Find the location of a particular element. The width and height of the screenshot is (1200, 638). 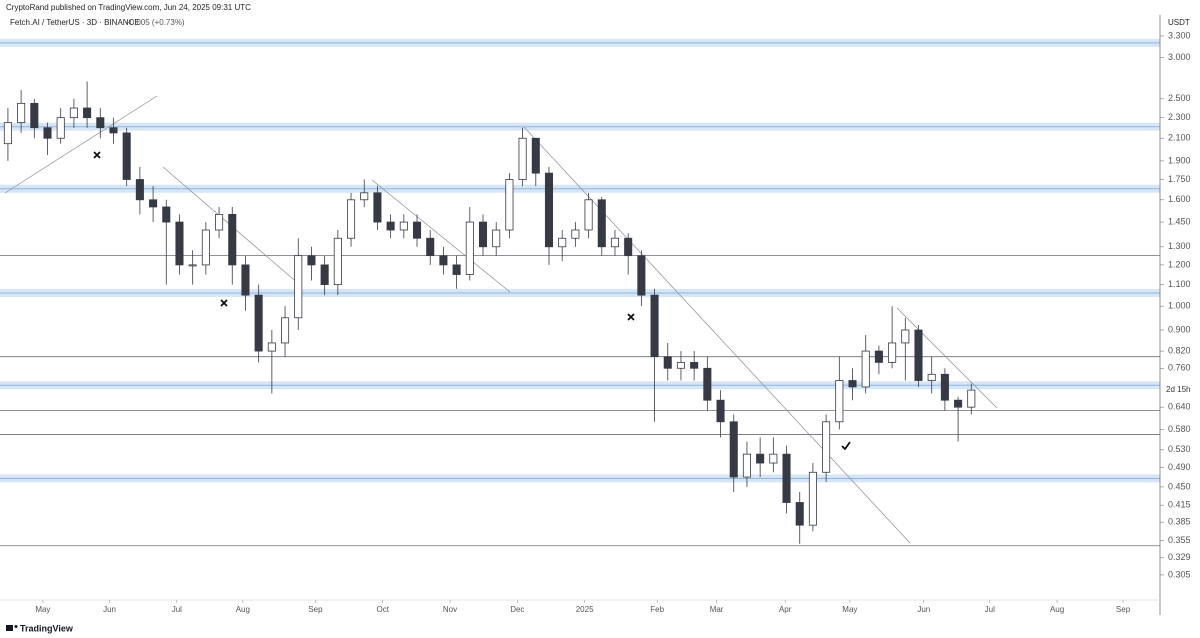

y-tick-label: 1.100 is located at coordinates (1179, 284).